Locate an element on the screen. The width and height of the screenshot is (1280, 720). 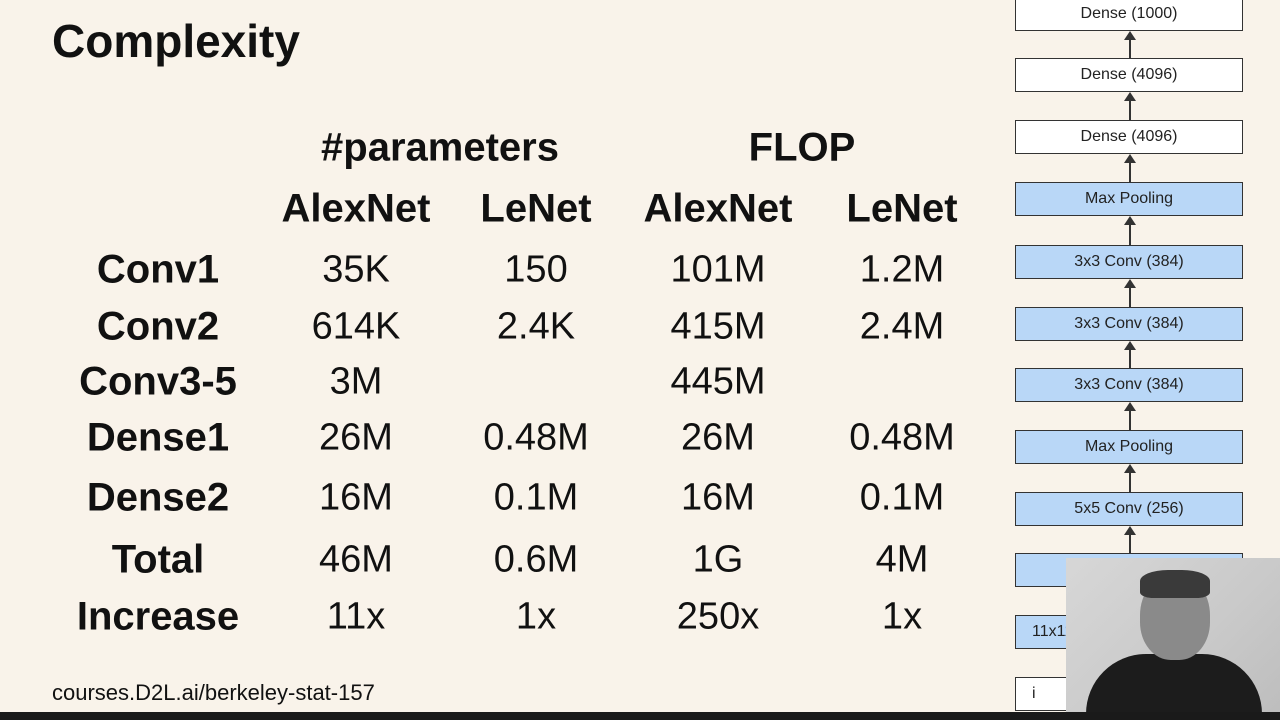
group-header: #parameters is located at coordinates (440, 147).